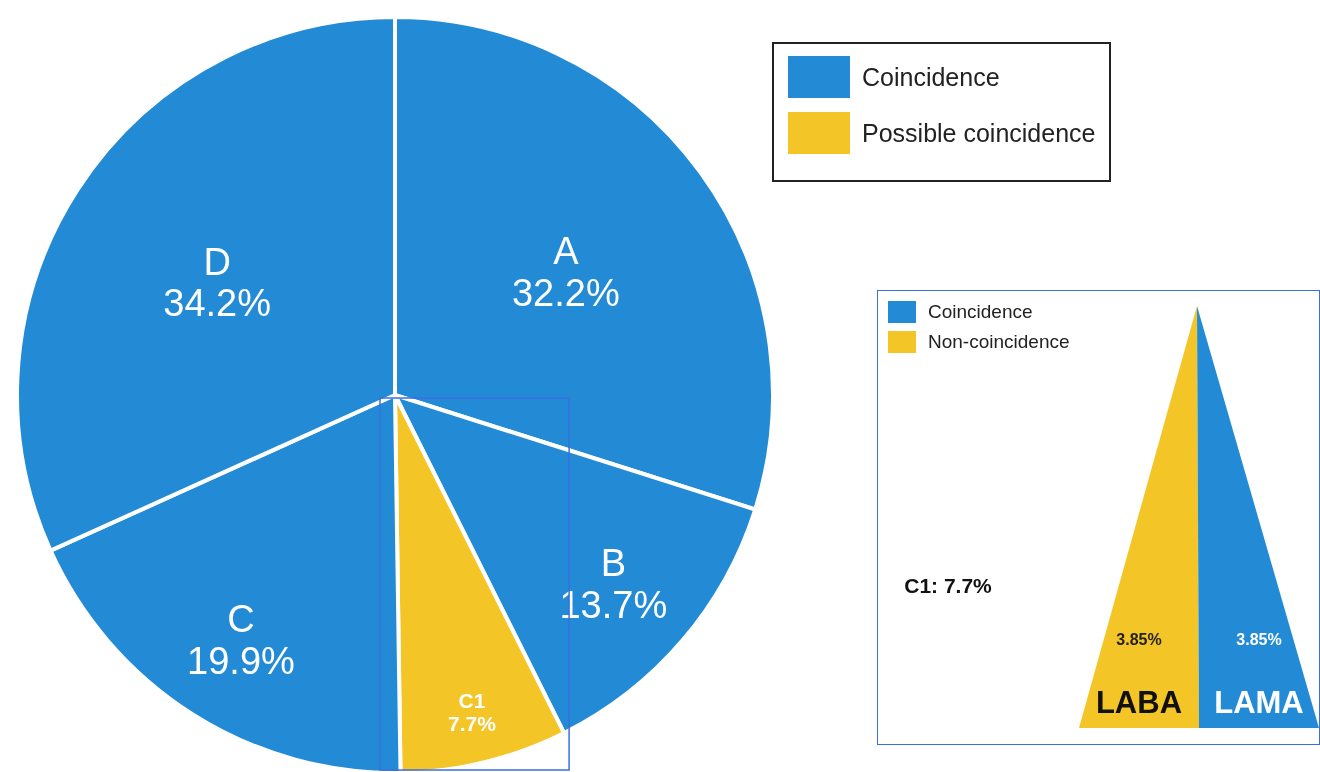  I want to click on text: Coincidence, so click(931, 77).